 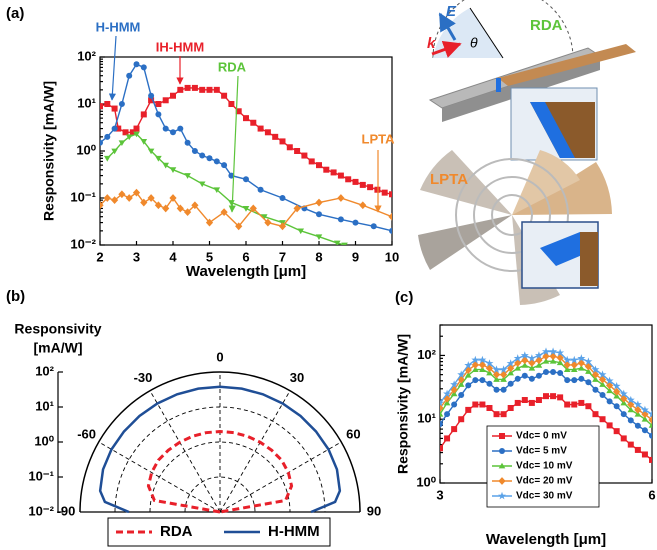 What do you see at coordinates (118, 26) in the screenshot?
I see `series-annotation: H-HMM` at bounding box center [118, 26].